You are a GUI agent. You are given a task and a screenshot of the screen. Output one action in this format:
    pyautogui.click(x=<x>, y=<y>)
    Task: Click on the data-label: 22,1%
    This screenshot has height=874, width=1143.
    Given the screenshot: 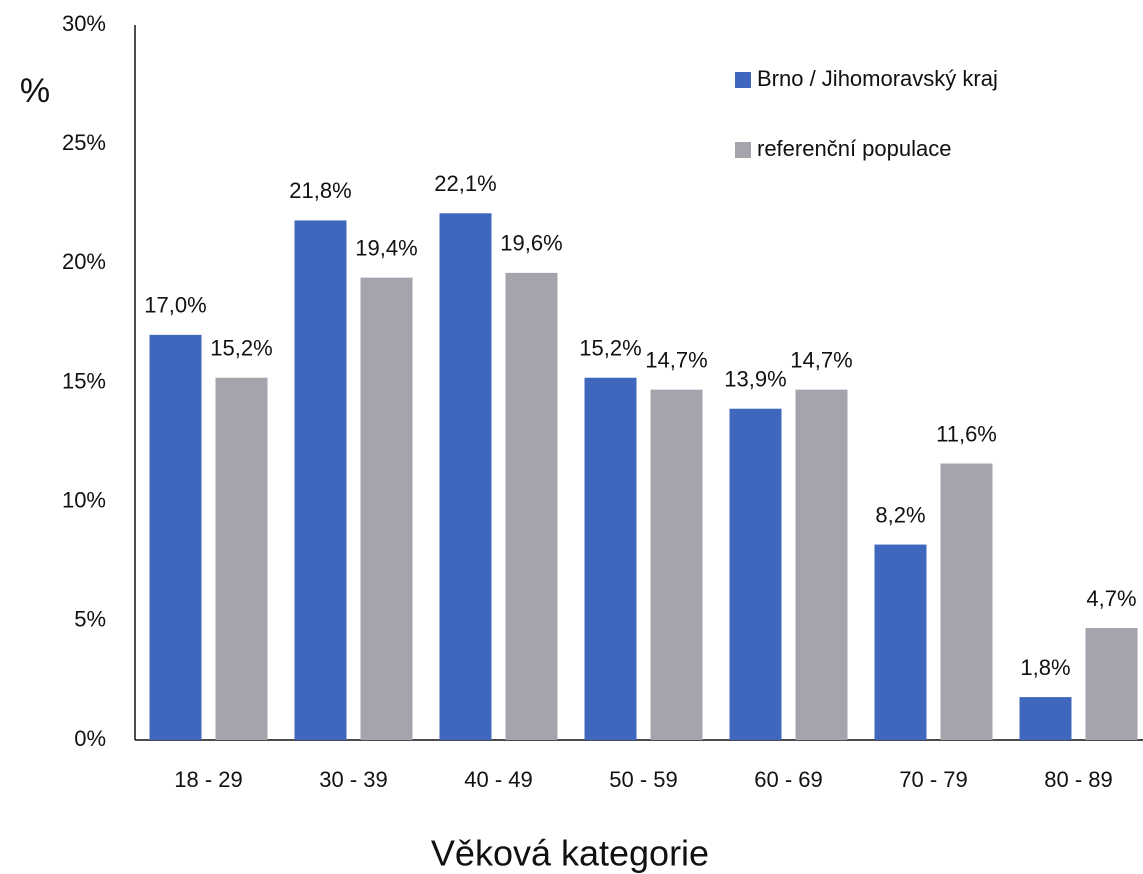 What is the action you would take?
    pyautogui.click(x=465, y=183)
    